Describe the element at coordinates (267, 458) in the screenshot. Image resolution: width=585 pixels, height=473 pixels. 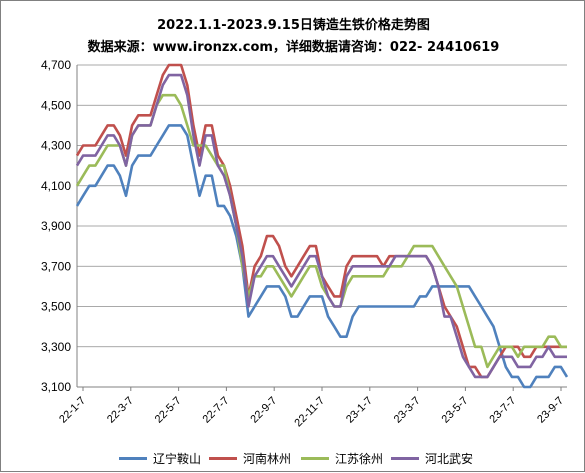
I see `legend-label: 河南林州` at that location.